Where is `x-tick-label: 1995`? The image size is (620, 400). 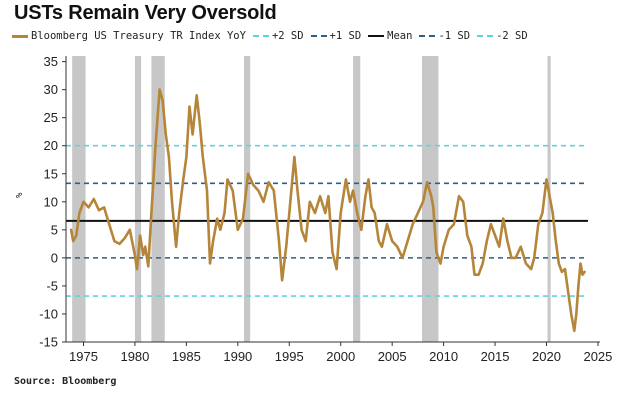
x-tick-label: 1995 is located at coordinates (289, 356).